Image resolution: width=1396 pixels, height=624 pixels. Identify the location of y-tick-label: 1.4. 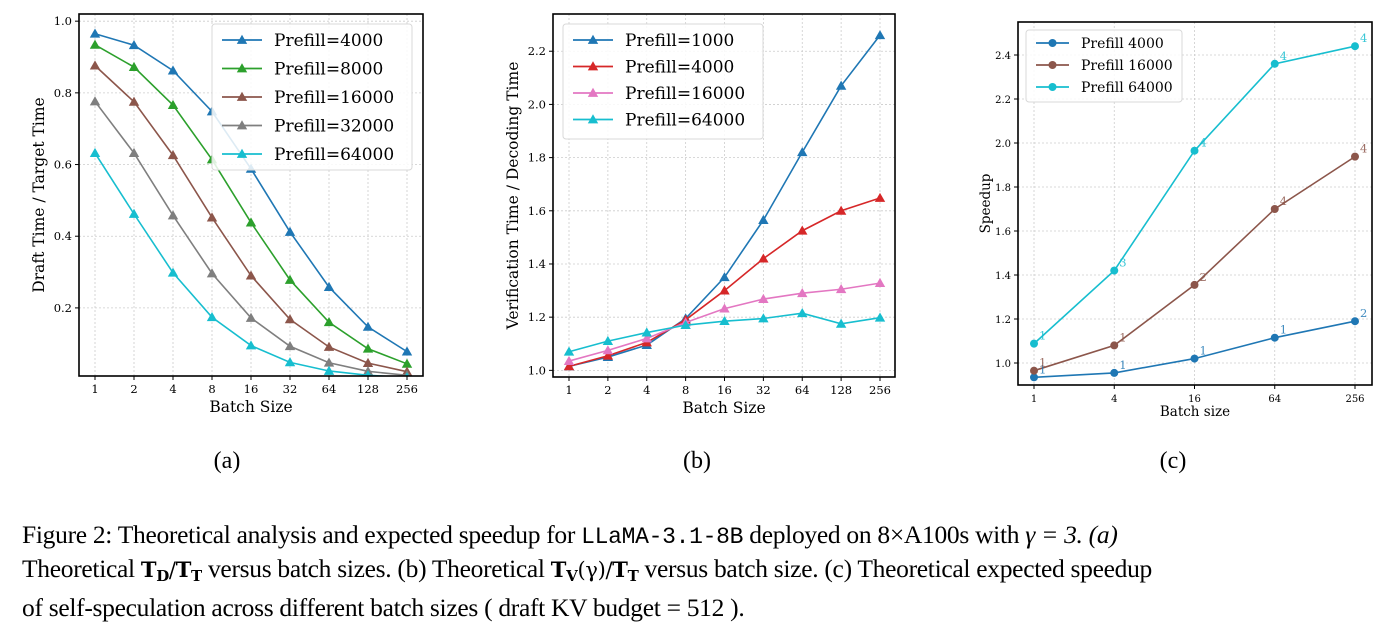
(537, 264).